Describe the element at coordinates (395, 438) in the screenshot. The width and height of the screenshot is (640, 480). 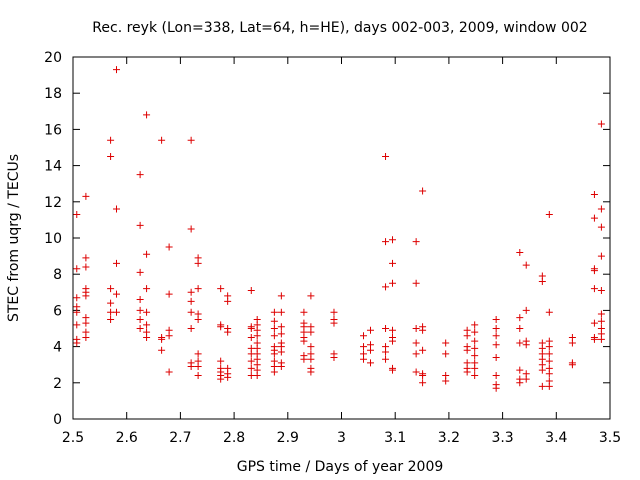
I see `x-tick-label: 3.1` at that location.